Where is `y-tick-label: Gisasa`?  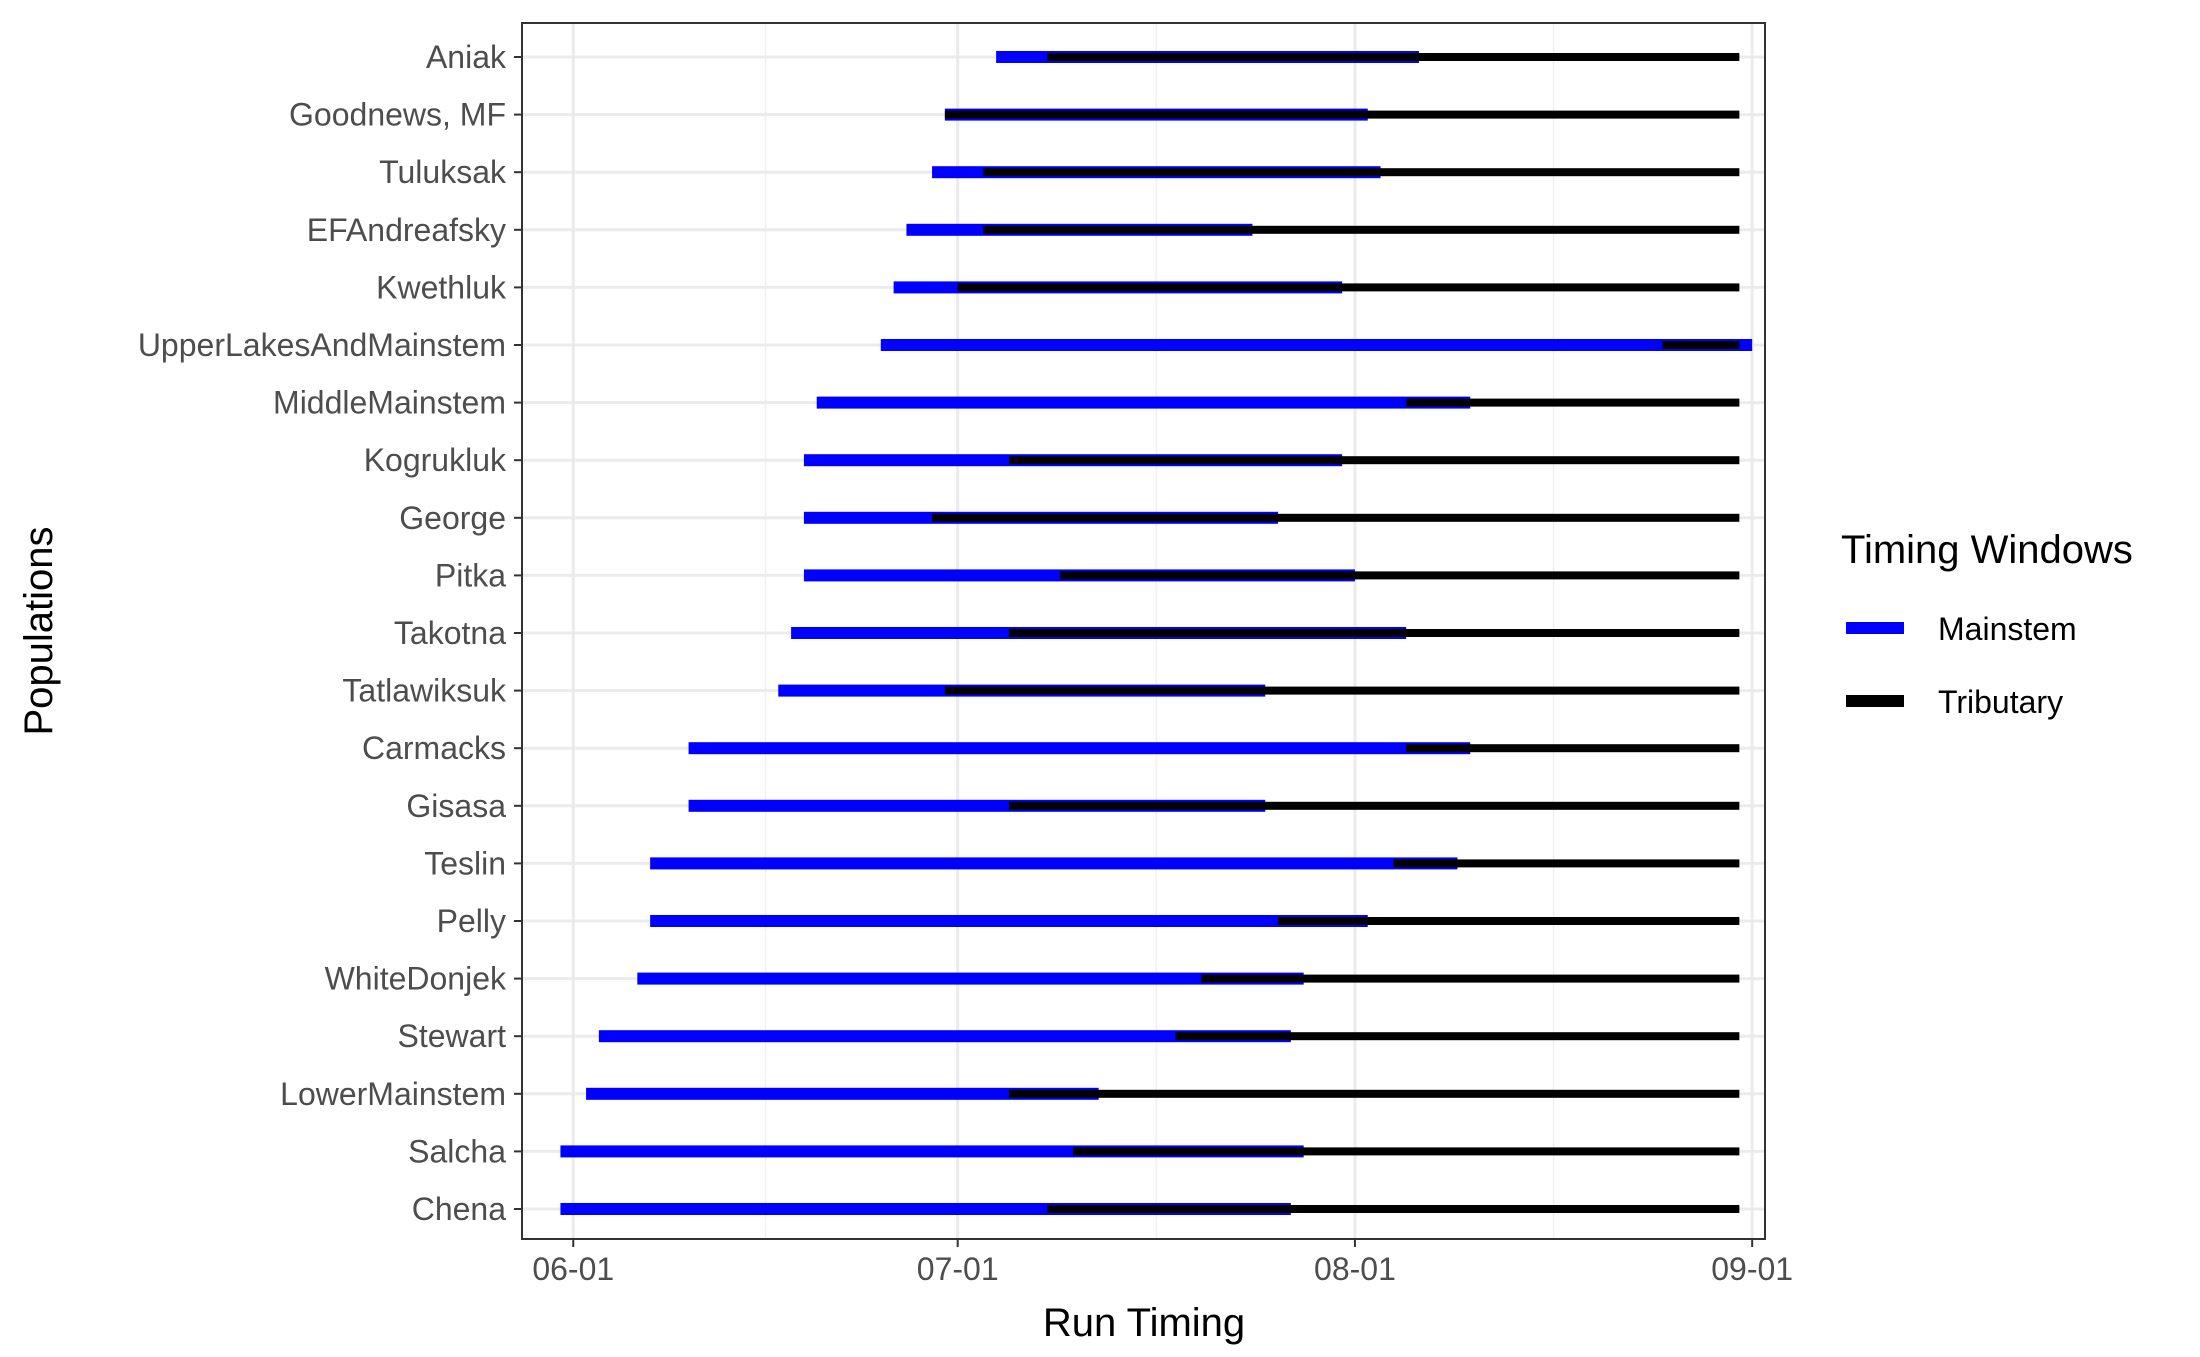 y-tick-label: Gisasa is located at coordinates (456, 806).